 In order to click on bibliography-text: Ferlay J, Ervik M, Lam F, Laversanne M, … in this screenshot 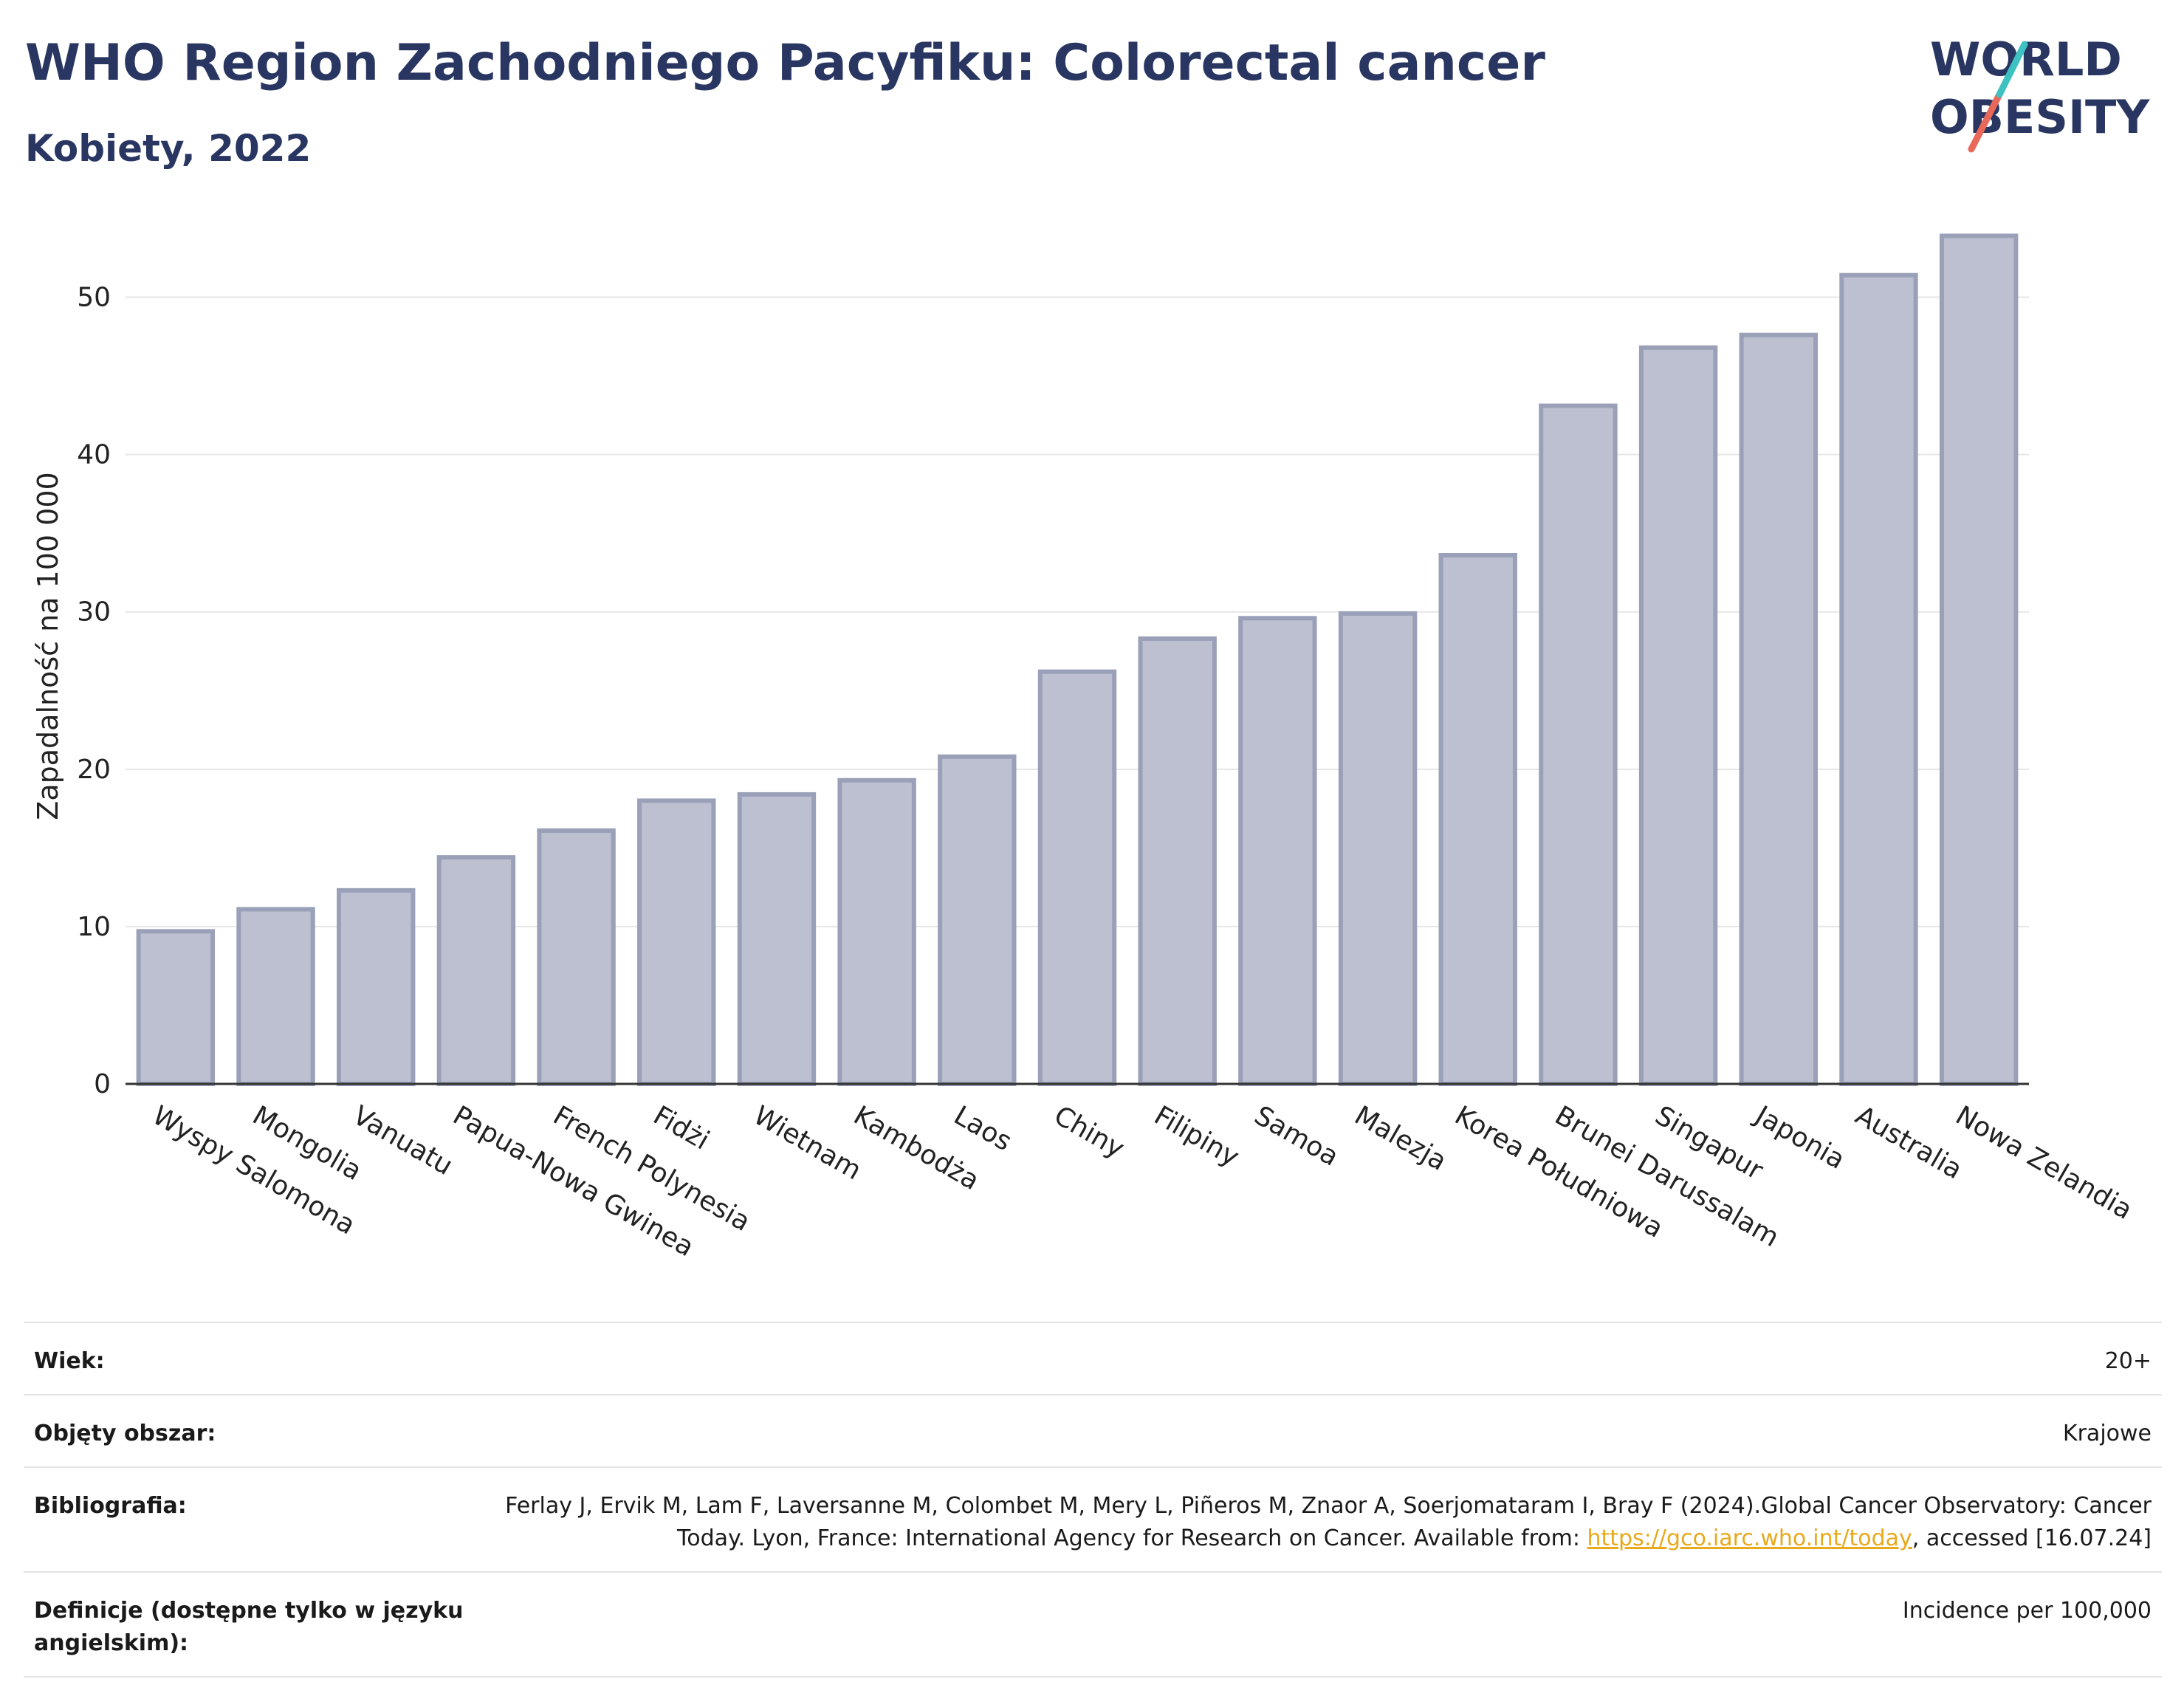, I will do `click(1329, 1522)`.